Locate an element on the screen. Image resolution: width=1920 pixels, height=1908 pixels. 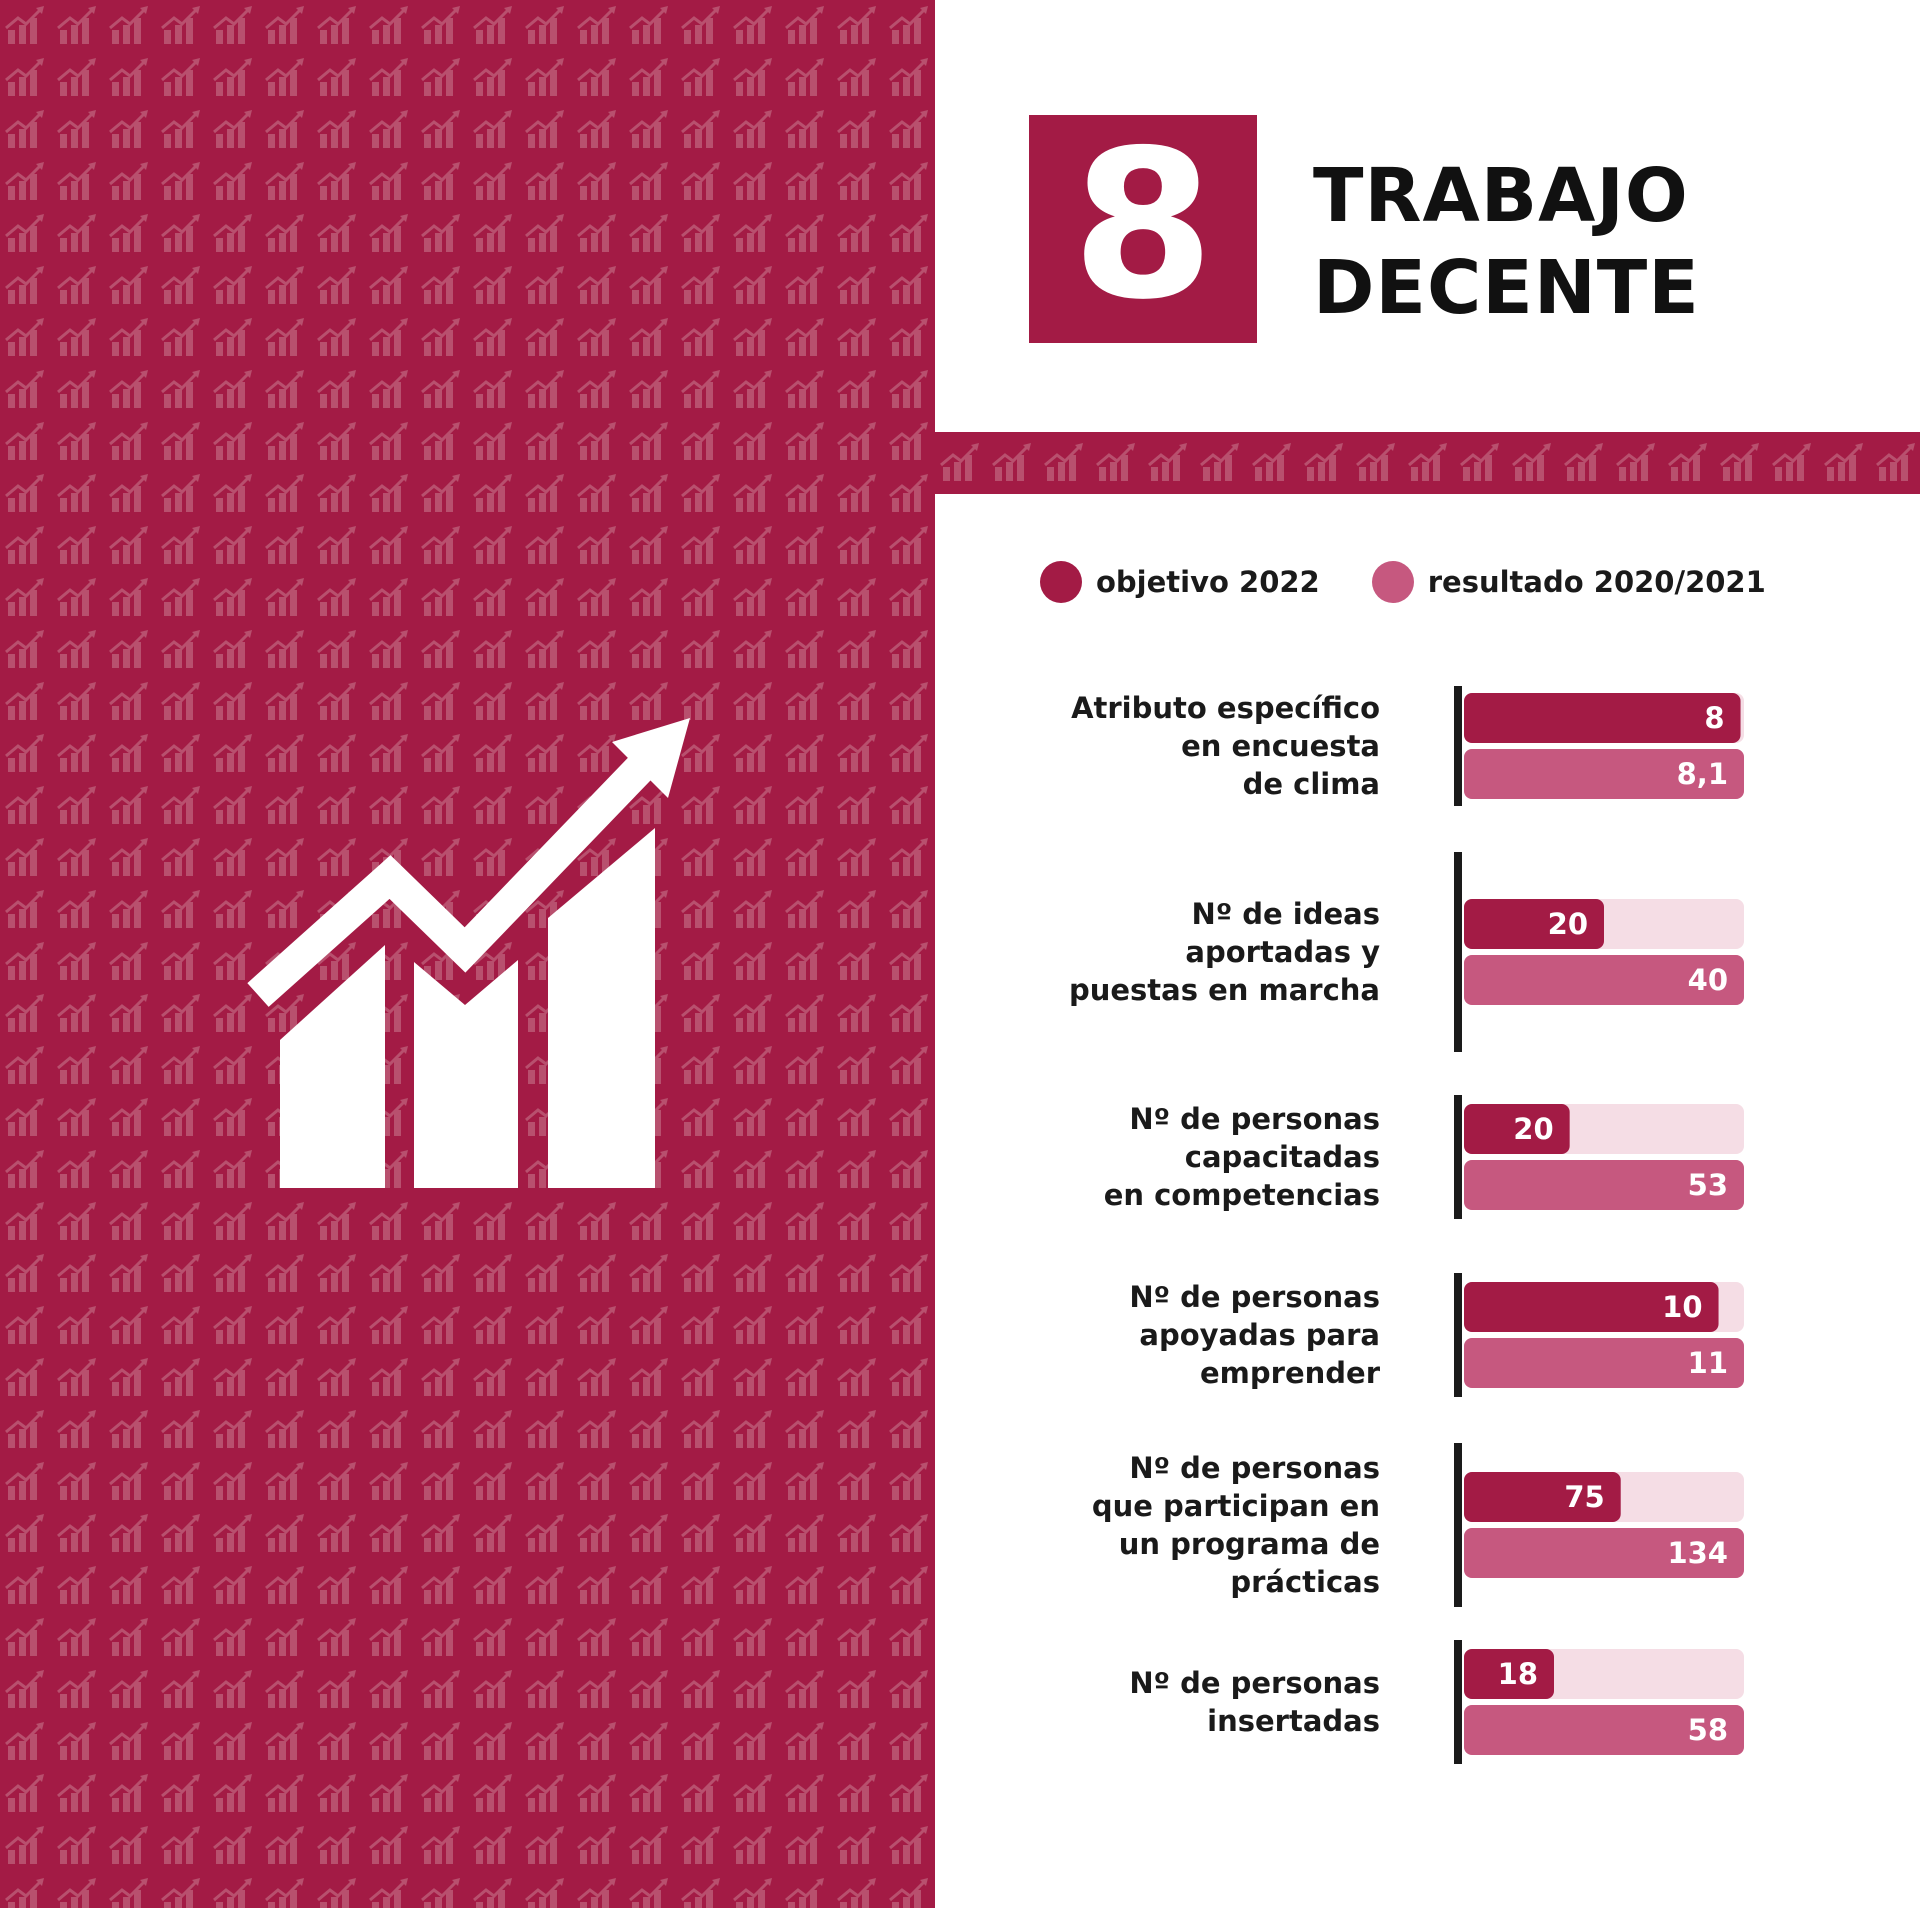
value-label-objetivo-5: 18 is located at coordinates (1518, 1674).